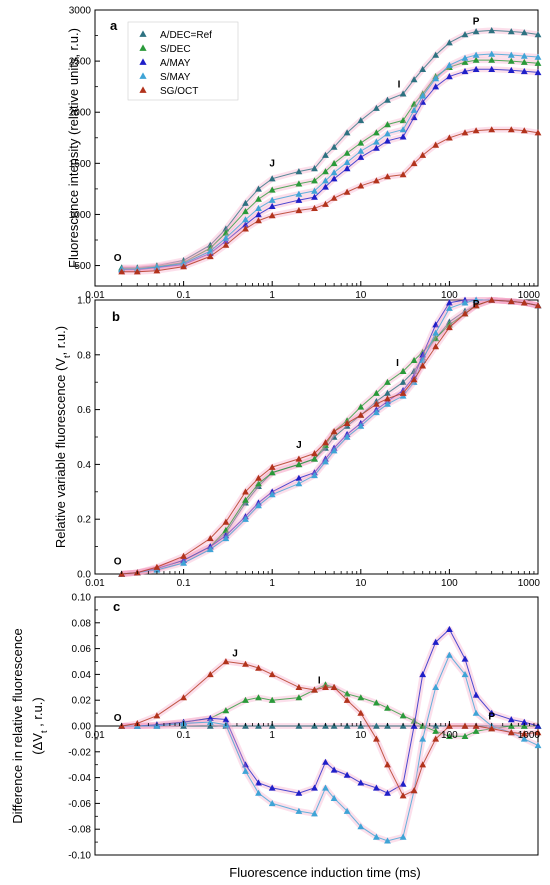  Describe the element at coordinates (175, 49) in the screenshot. I see `legend-label: S/DEC` at that location.